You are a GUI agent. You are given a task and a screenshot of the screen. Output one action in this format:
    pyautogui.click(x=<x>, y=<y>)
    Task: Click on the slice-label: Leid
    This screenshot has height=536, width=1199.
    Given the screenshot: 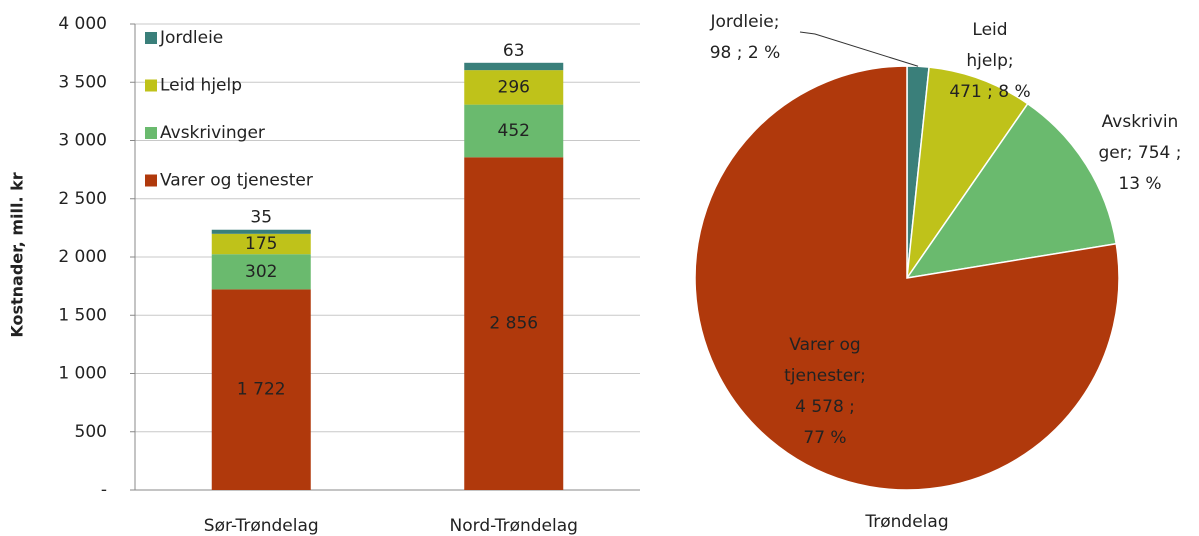 What is the action you would take?
    pyautogui.click(x=989, y=30)
    